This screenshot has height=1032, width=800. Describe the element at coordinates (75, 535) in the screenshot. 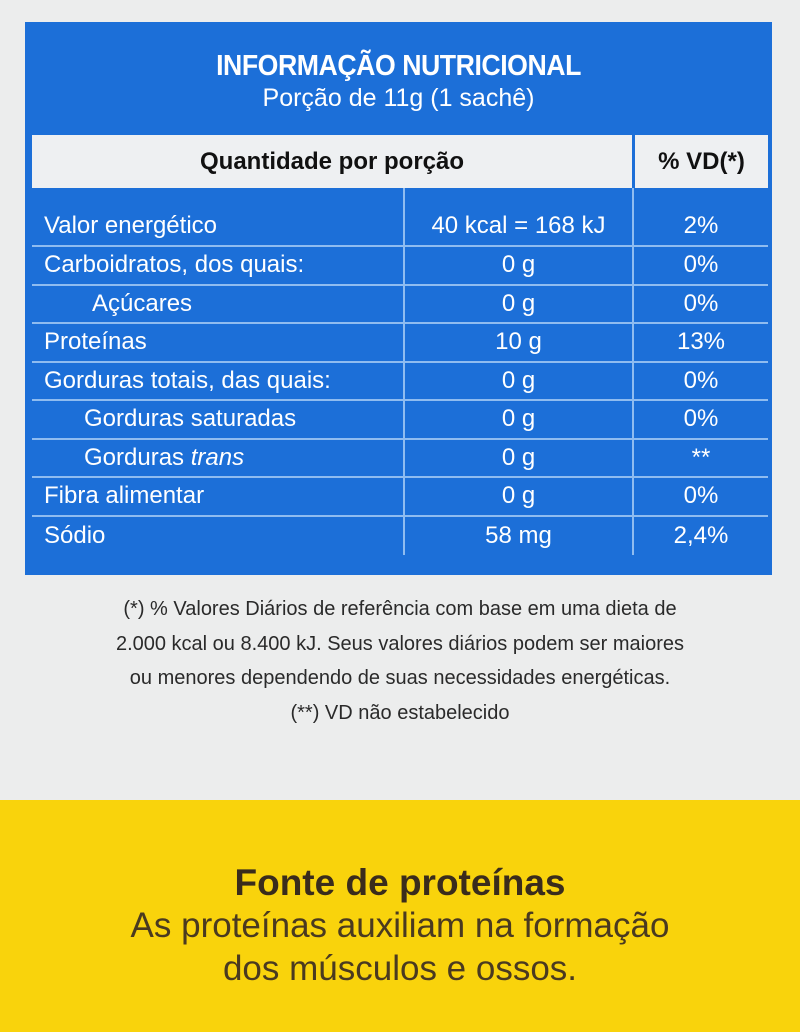

I see `nutrient-name: Sódio` at that location.